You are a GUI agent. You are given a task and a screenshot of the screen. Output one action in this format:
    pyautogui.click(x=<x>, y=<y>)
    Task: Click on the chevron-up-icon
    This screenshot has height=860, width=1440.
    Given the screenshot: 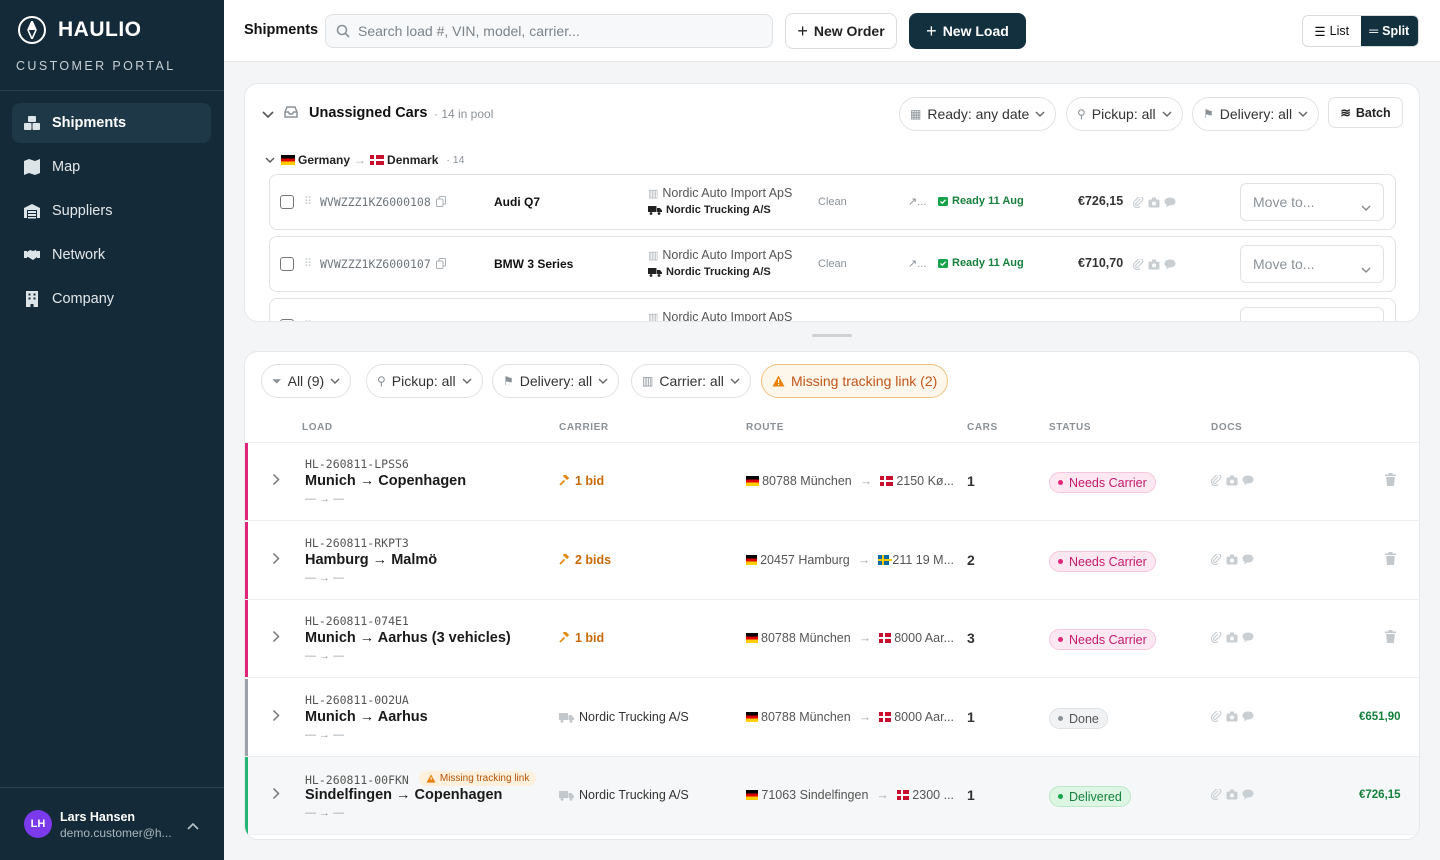 What is the action you would take?
    pyautogui.click(x=193, y=825)
    